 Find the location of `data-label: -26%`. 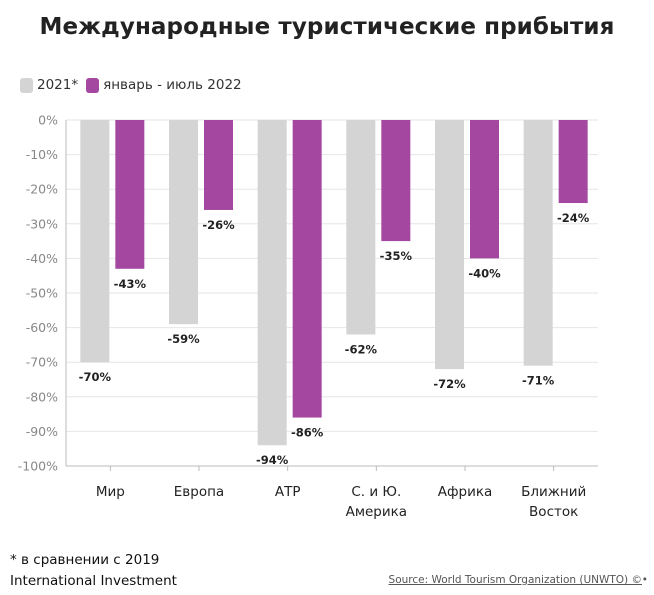

data-label: -26% is located at coordinates (218, 225).